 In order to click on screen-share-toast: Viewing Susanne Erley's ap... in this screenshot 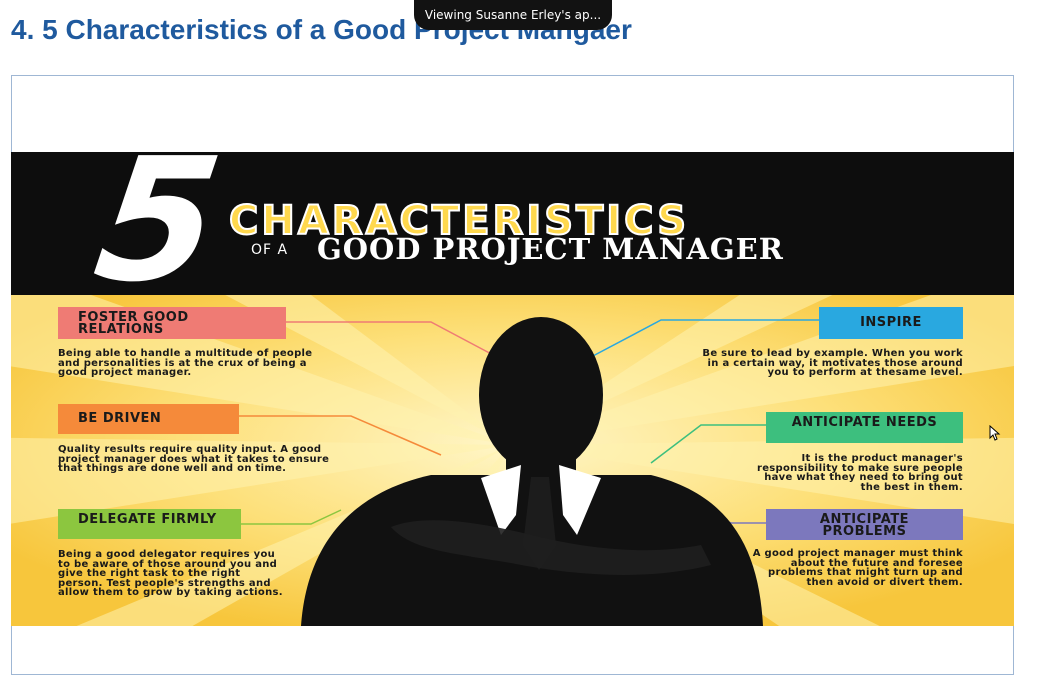, I will do `click(513, 15)`.